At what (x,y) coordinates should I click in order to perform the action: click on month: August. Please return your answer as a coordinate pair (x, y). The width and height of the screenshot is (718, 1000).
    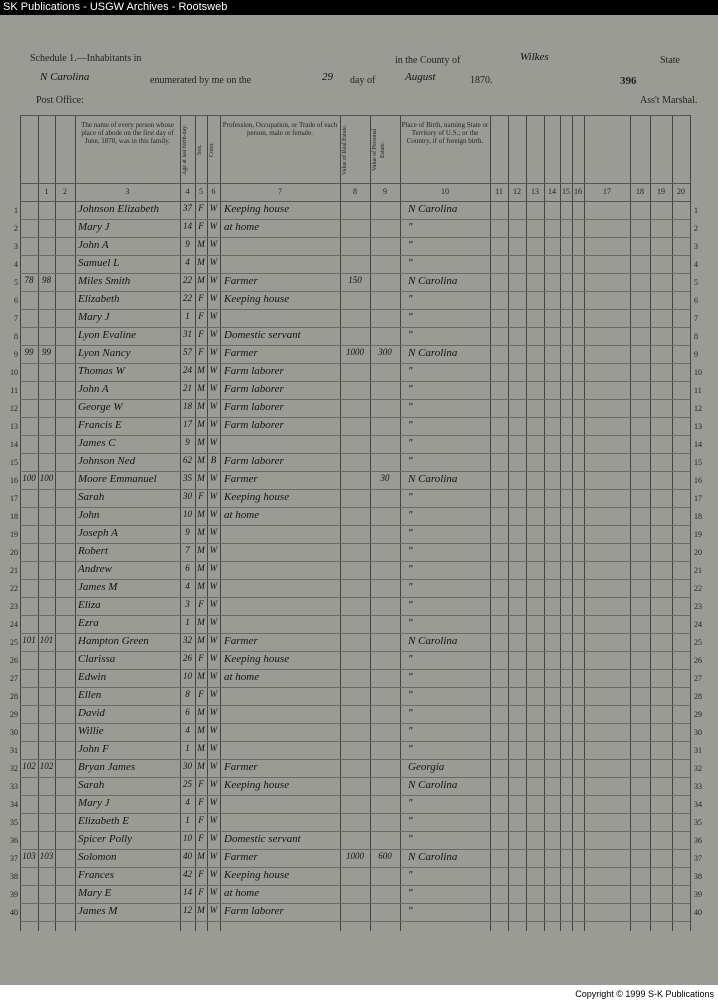
    Looking at the image, I should click on (420, 77).